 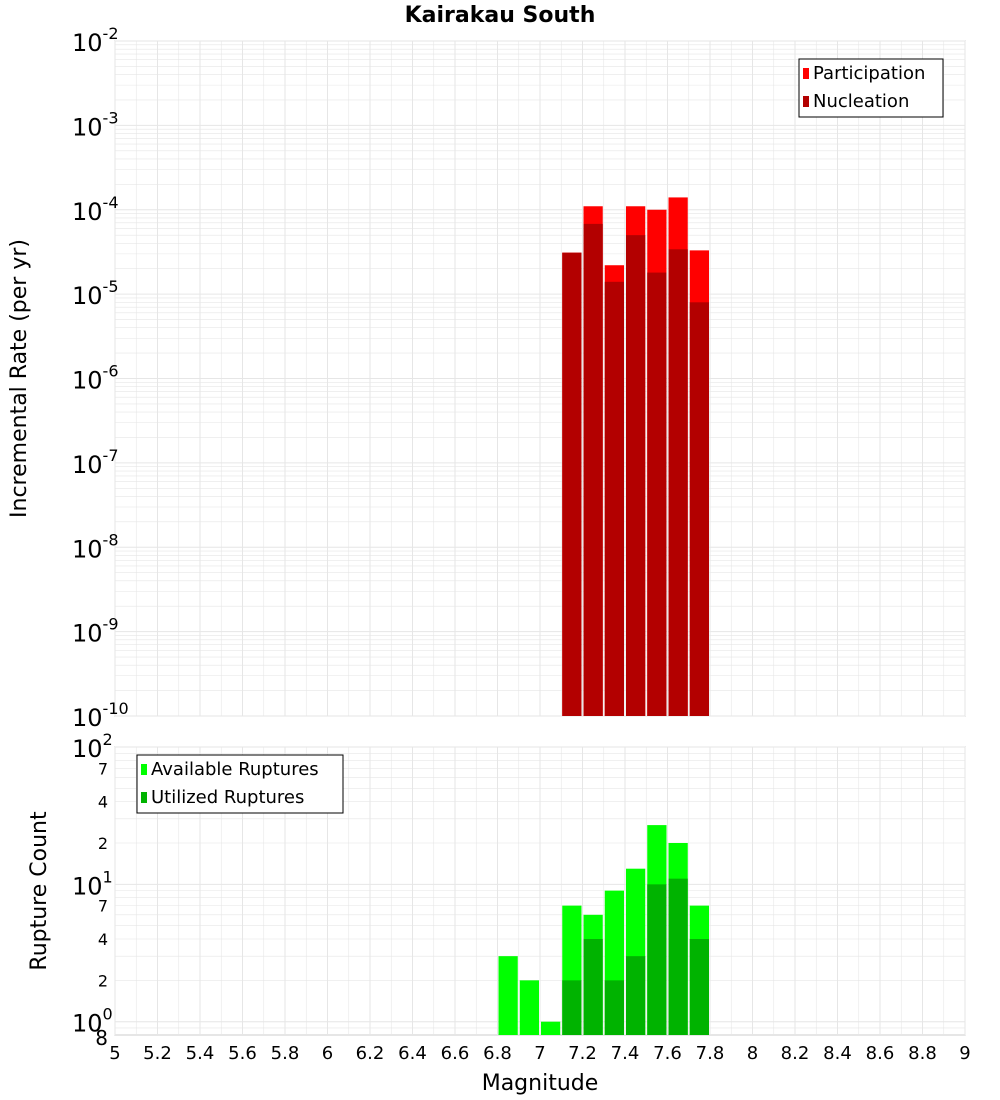 I want to click on counts-y-axis-label: Rupture Count, so click(x=39, y=891).